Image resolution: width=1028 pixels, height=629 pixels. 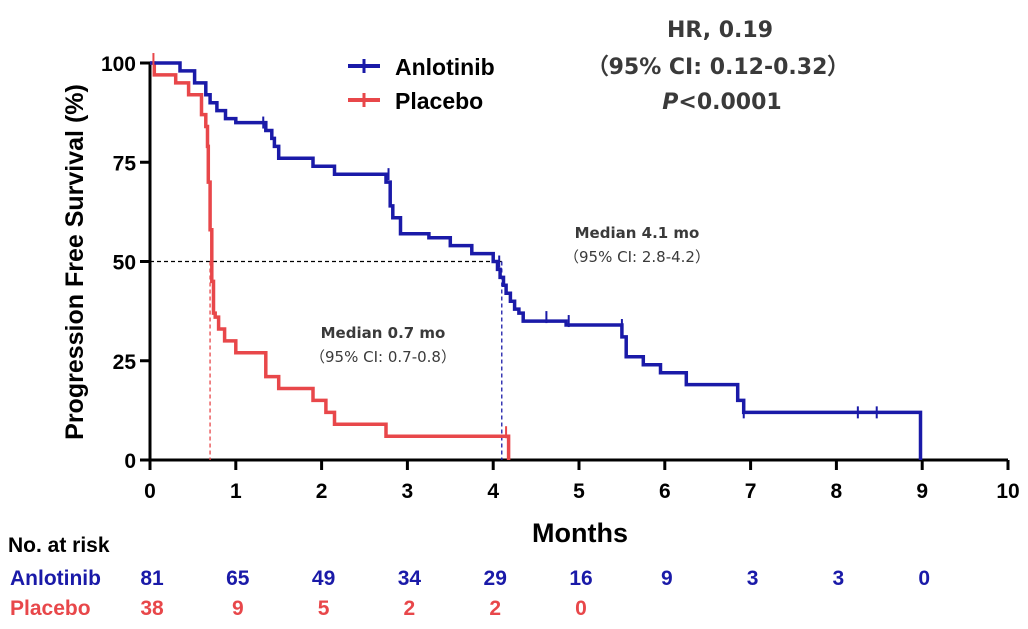 I want to click on x-tick-label: 7, so click(x=751, y=491).